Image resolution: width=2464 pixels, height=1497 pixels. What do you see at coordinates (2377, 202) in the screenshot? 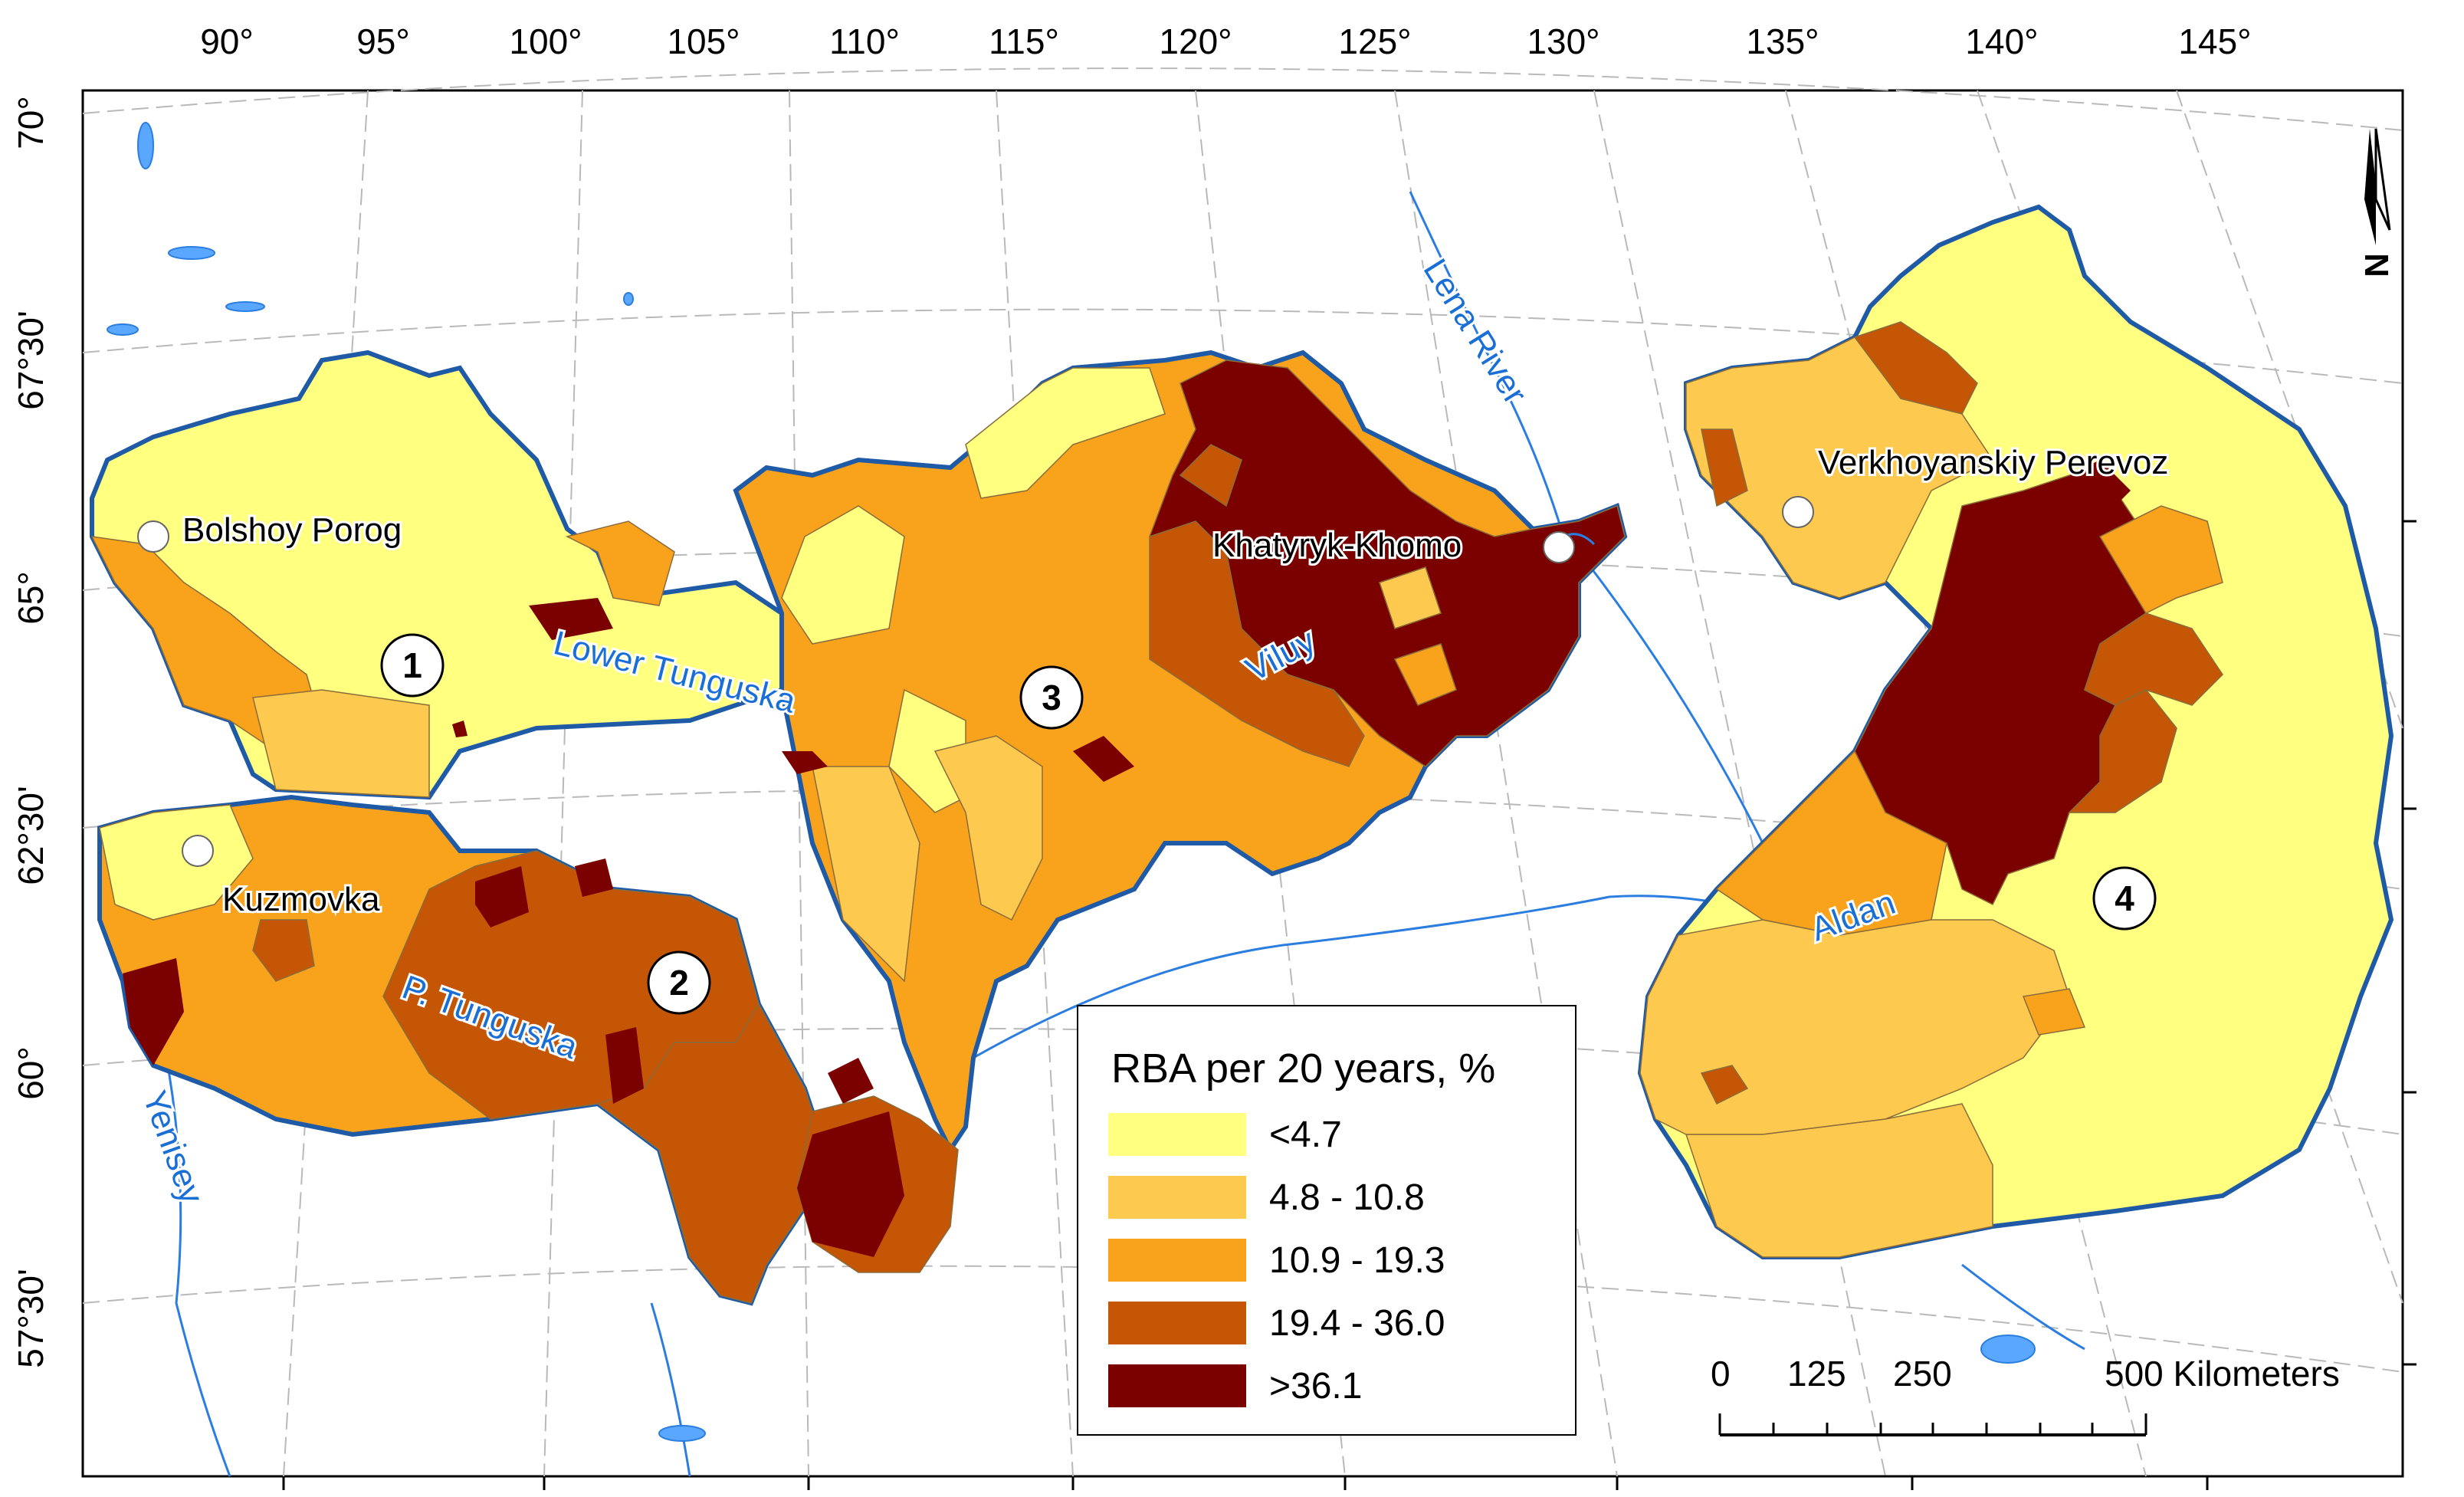
I see `north-arrow: N` at bounding box center [2377, 202].